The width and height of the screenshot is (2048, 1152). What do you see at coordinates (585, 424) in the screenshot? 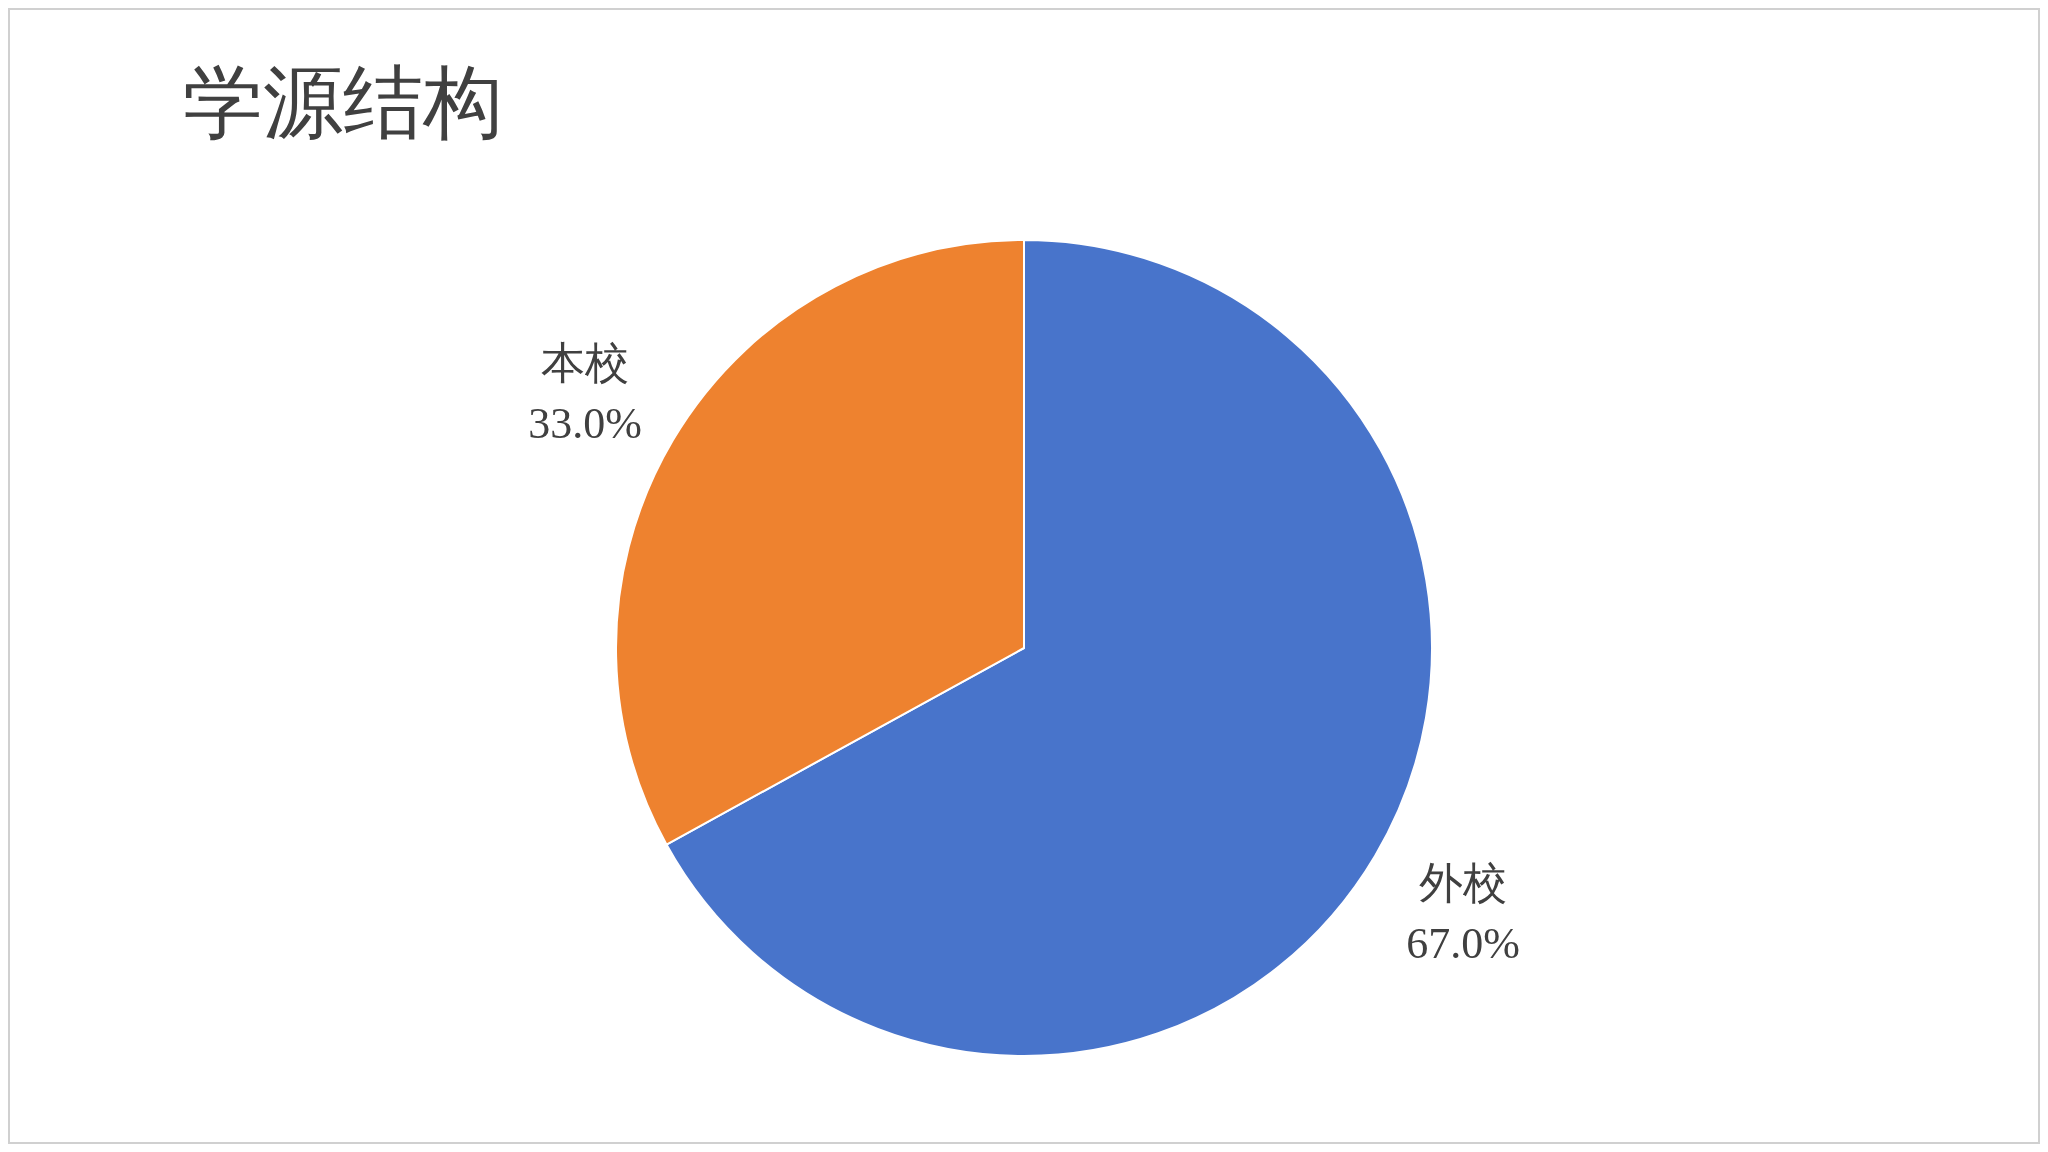
I see `data-label: 33.0%` at bounding box center [585, 424].